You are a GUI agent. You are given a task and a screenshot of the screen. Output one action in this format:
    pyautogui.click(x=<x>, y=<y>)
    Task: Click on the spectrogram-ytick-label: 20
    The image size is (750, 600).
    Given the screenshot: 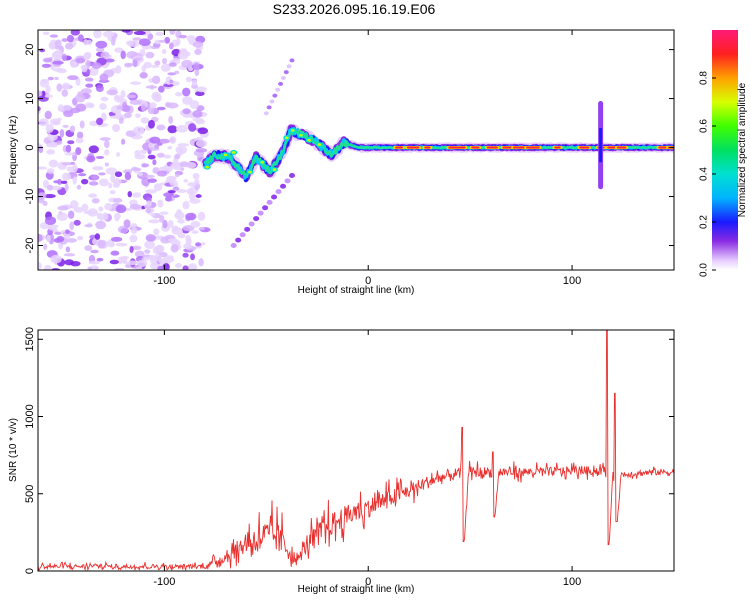 What is the action you would take?
    pyautogui.click(x=30, y=49)
    